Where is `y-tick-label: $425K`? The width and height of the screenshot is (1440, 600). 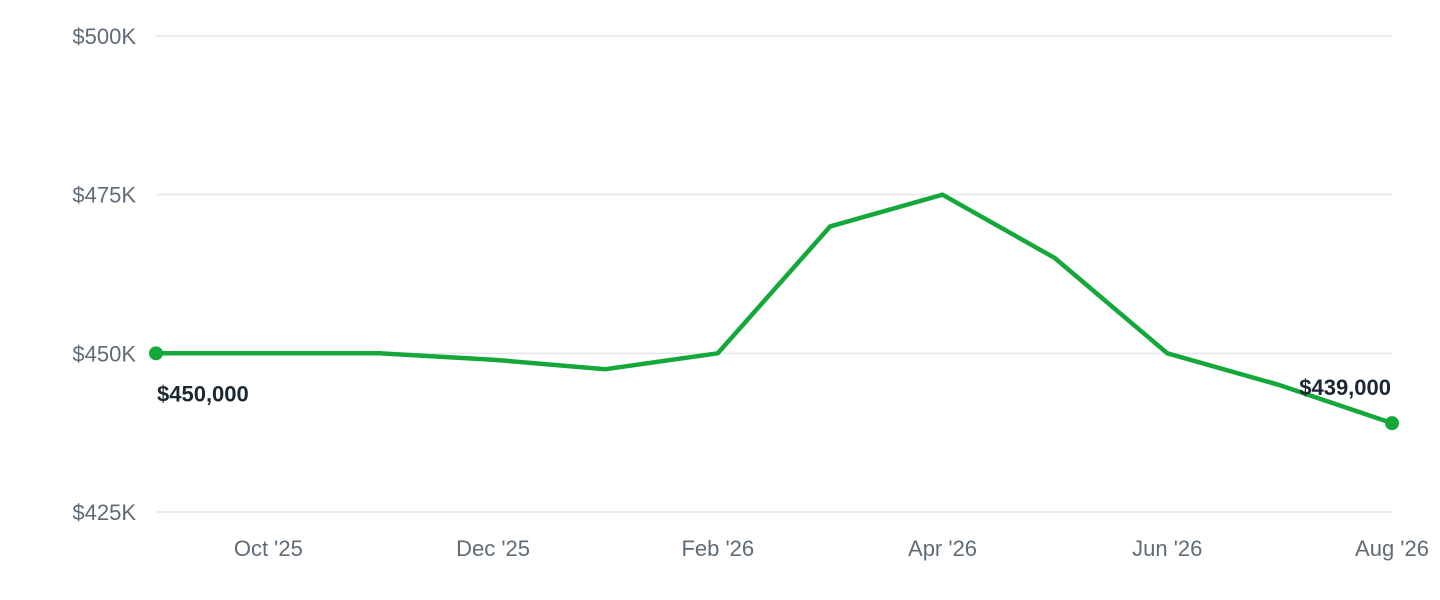
y-tick-label: $425K is located at coordinates (104, 512).